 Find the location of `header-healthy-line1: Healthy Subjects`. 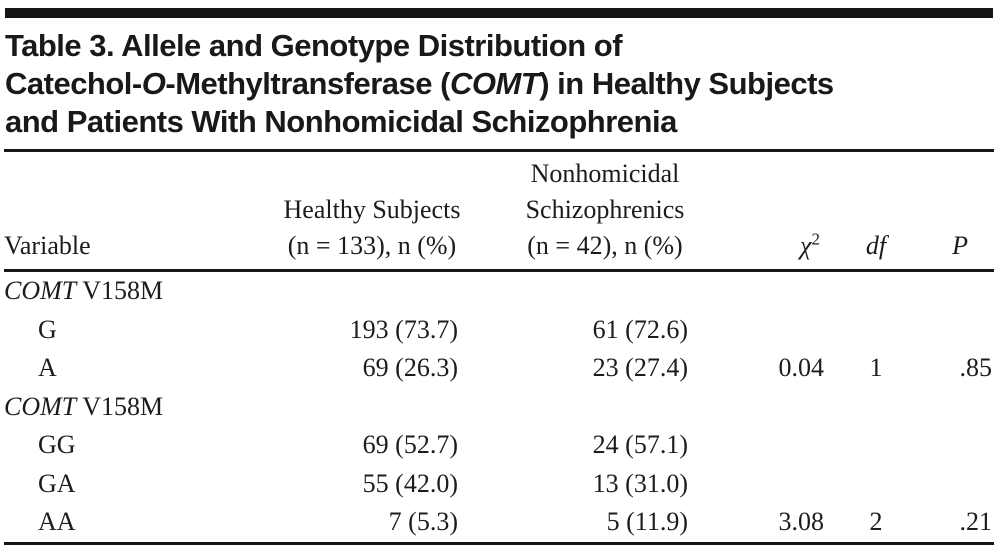

header-healthy-line1: Healthy Subjects is located at coordinates (372, 209).